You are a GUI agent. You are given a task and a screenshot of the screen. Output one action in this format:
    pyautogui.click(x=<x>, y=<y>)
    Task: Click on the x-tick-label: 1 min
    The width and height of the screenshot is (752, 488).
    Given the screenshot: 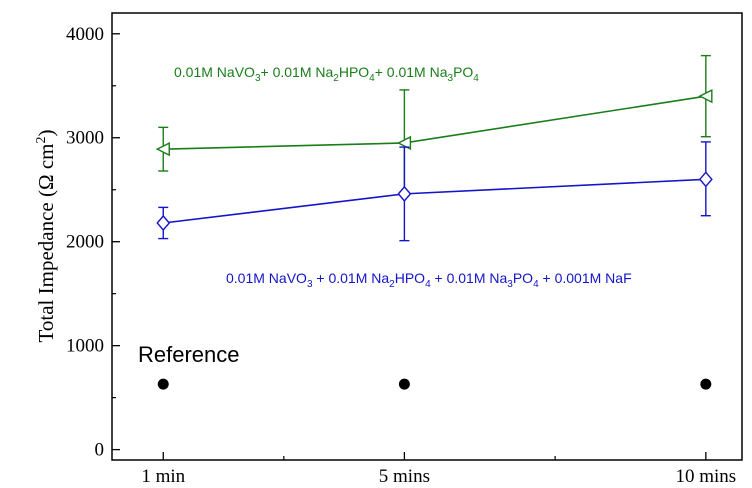 What is the action you would take?
    pyautogui.click(x=163, y=476)
    